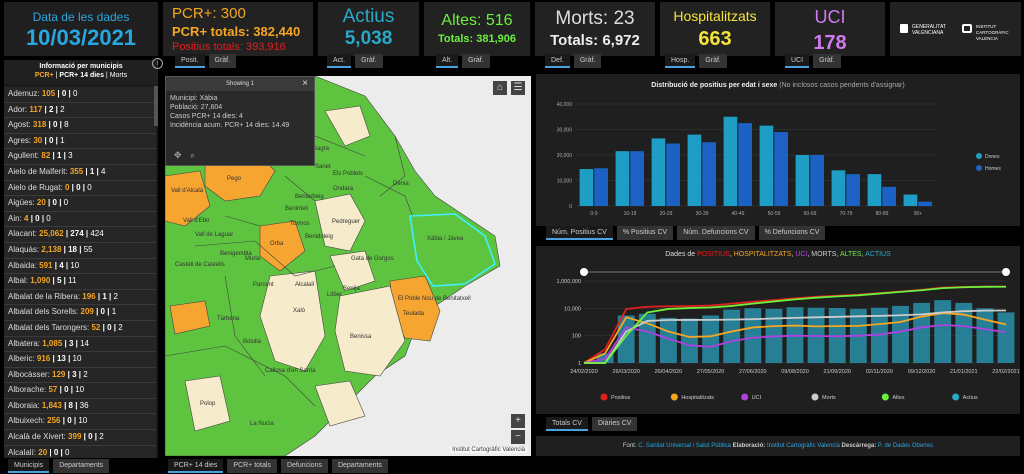 The height and width of the screenshot is (474, 1024). What do you see at coordinates (557, 61) in the screenshot?
I see `tab-defuncions: Def.` at bounding box center [557, 61].